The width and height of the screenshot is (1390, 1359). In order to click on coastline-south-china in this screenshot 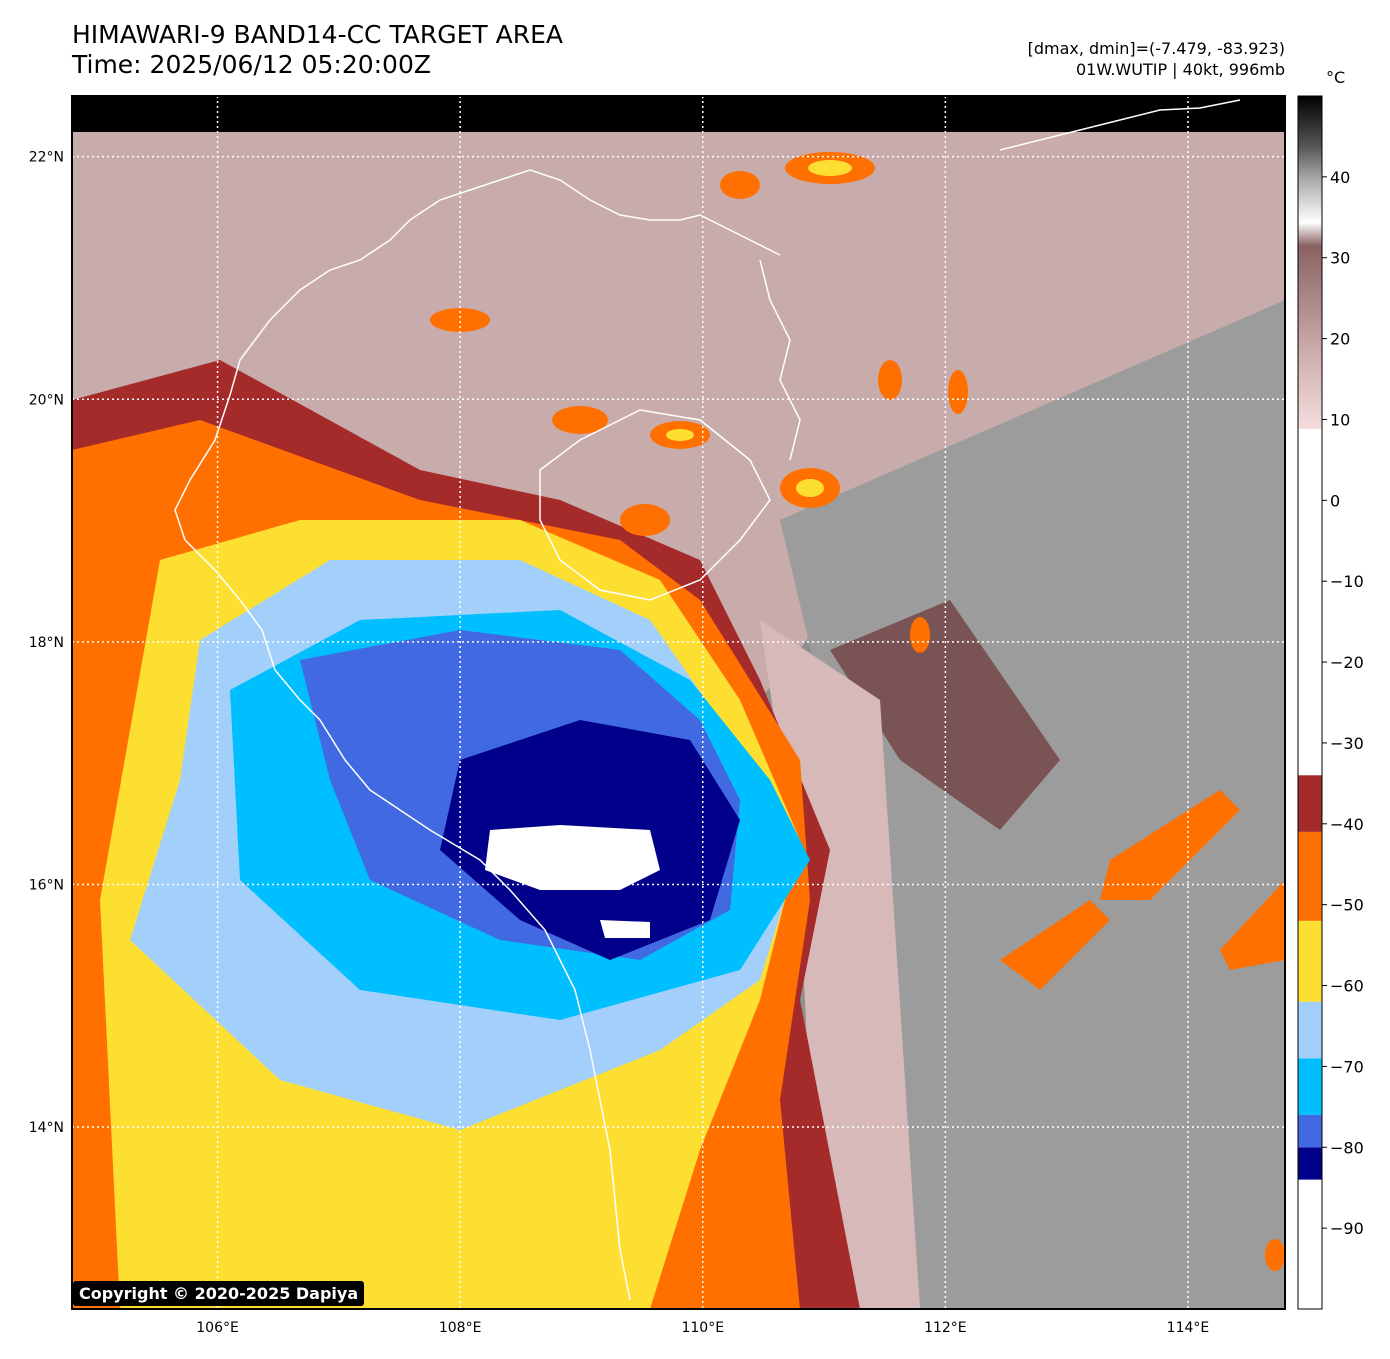, I will do `click(1120, 125)`.